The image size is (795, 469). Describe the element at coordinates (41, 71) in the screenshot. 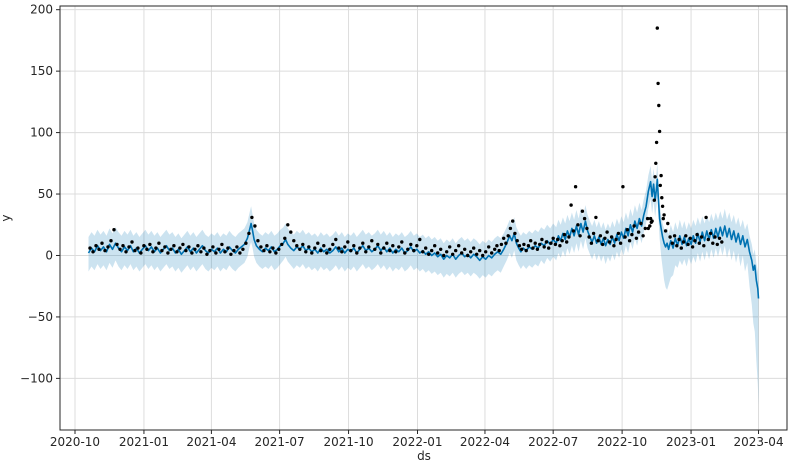

I see `y-tick-label: 150` at that location.